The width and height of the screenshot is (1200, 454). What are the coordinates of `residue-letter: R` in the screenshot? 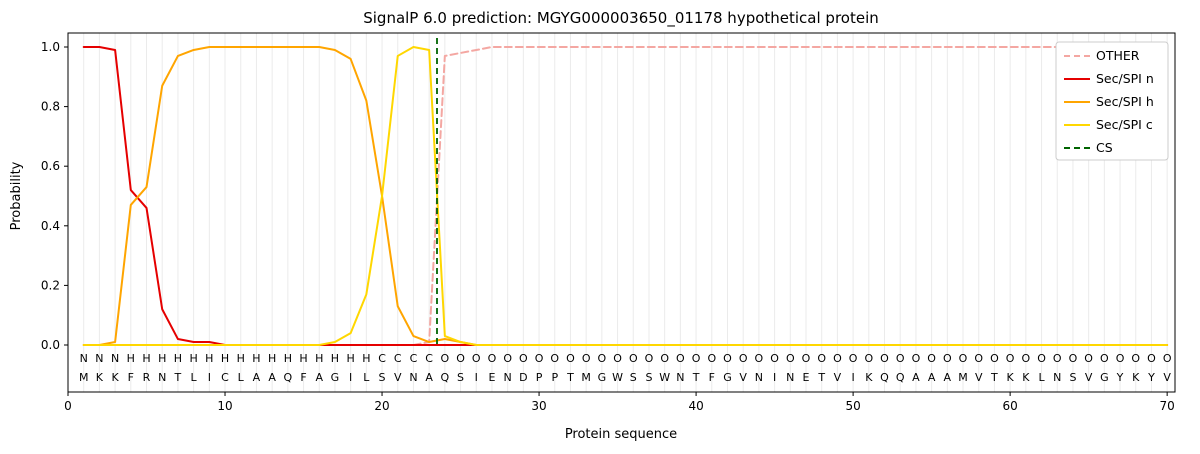 It's located at (147, 377).